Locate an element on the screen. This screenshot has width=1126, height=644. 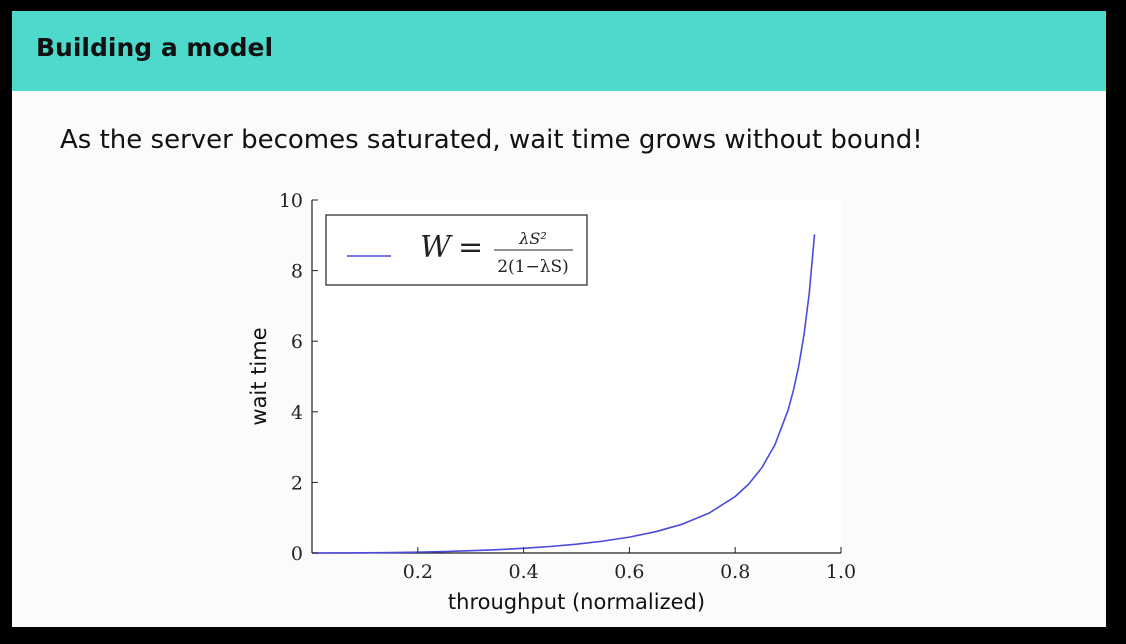
y-tick-label: 2 is located at coordinates (297, 483).